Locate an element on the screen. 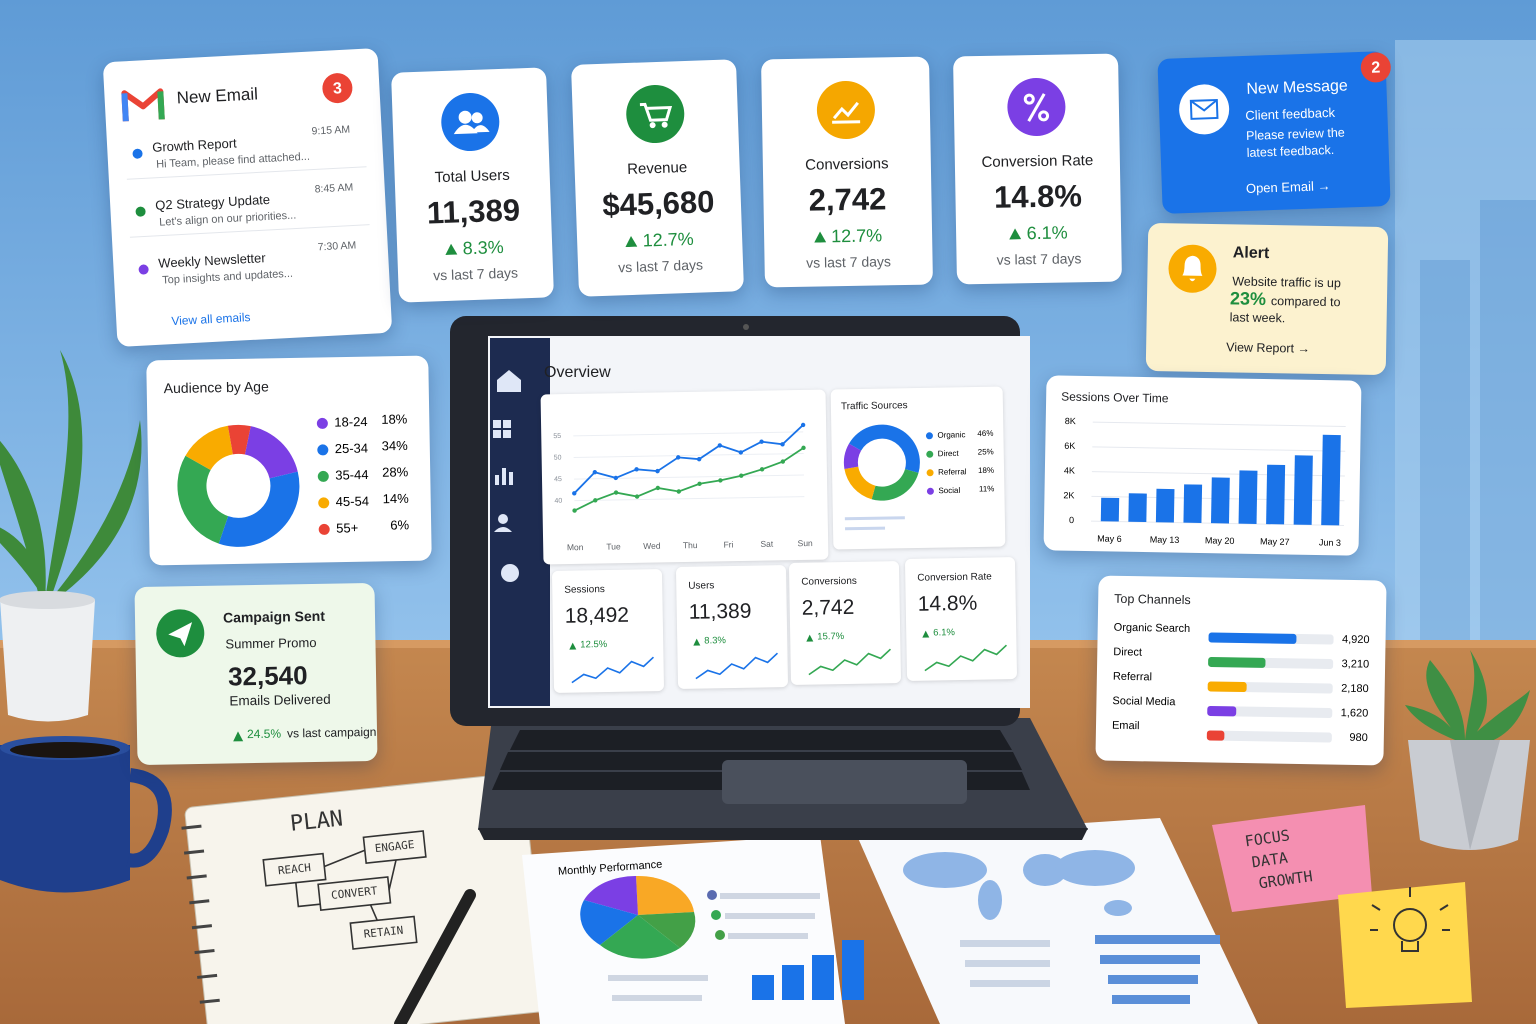 This screenshot has width=1536, height=1024. y-tick-label: 0 is located at coordinates (1071, 520).